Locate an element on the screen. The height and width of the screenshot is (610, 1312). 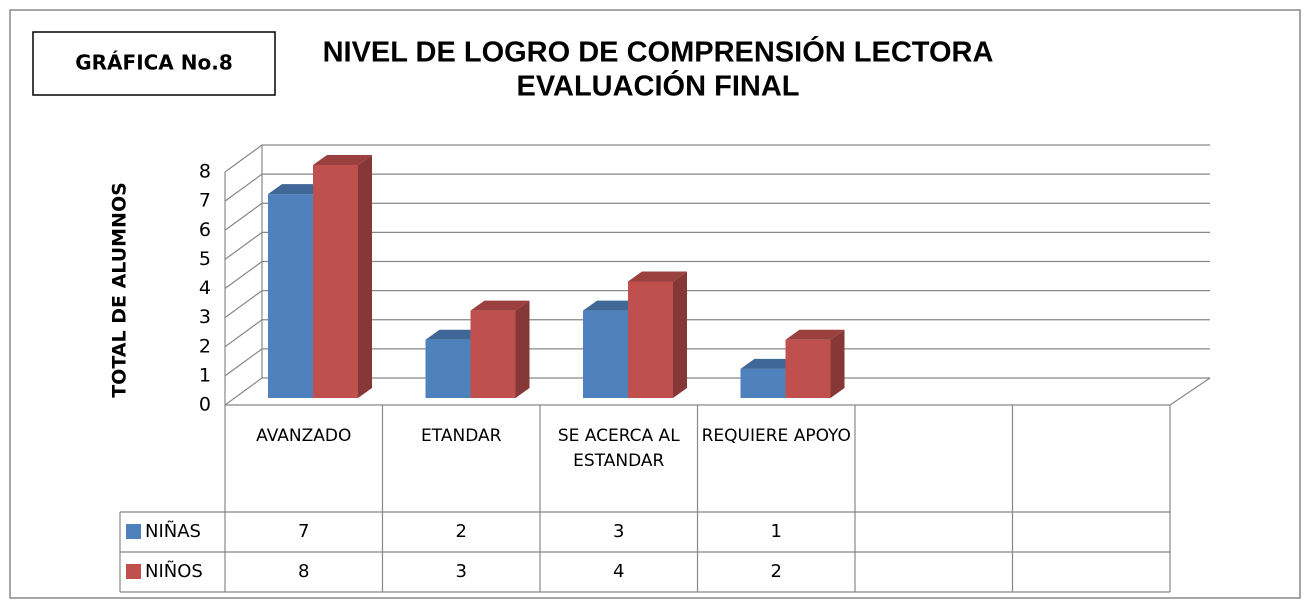
y-tick-label: 3 is located at coordinates (205, 317).